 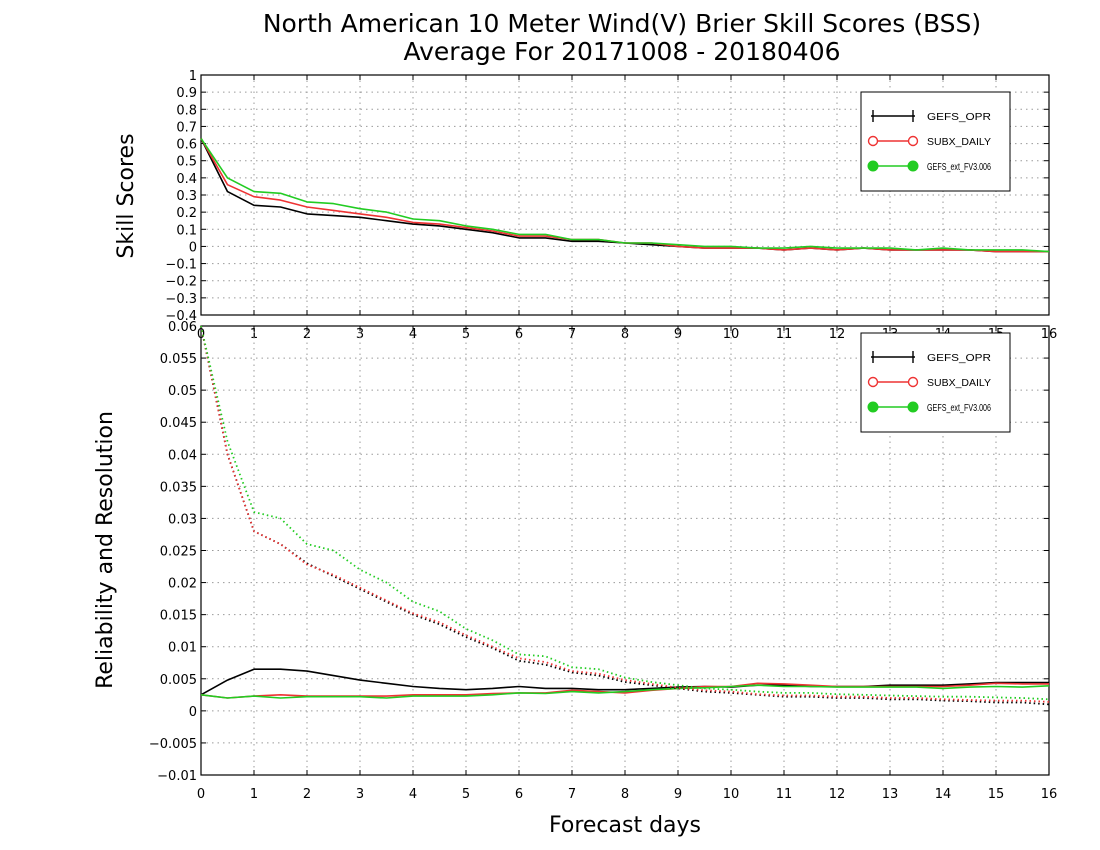 I want to click on y-tick-label: 0.3, so click(x=186, y=196).